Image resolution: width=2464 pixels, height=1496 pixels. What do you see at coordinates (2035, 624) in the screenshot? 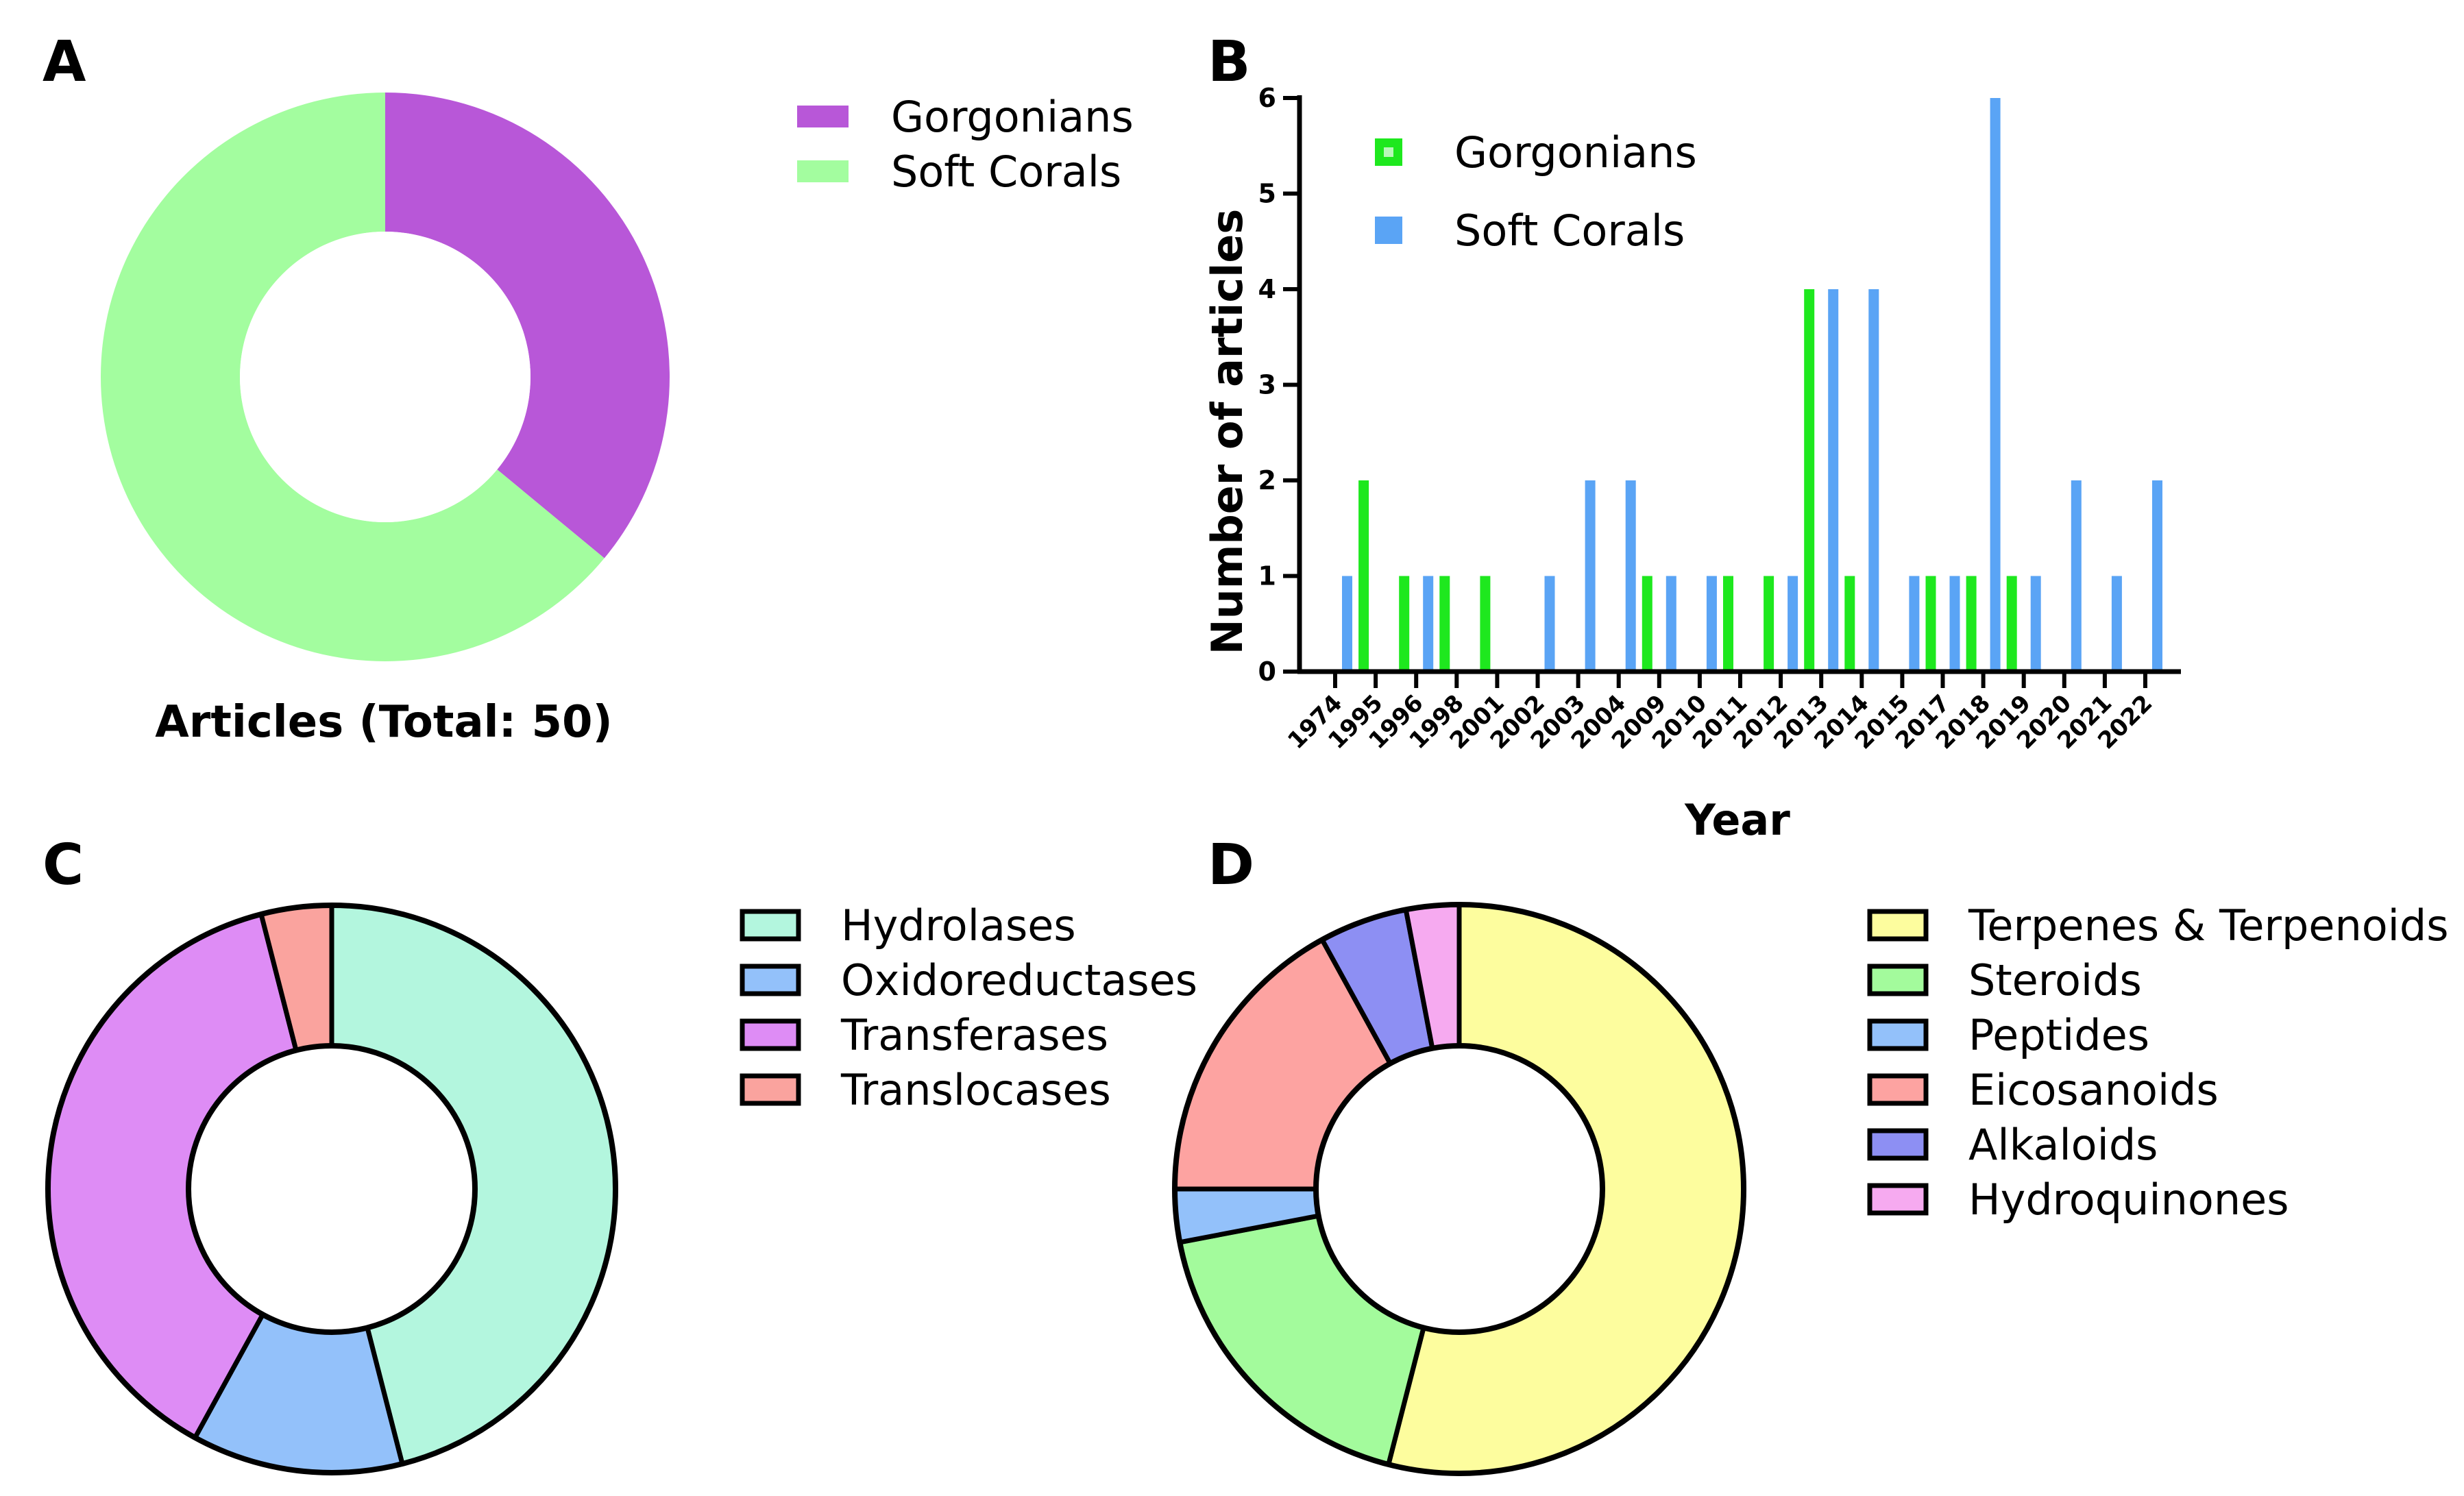
I see `bar-soft-corals-2019` at bounding box center [2035, 624].